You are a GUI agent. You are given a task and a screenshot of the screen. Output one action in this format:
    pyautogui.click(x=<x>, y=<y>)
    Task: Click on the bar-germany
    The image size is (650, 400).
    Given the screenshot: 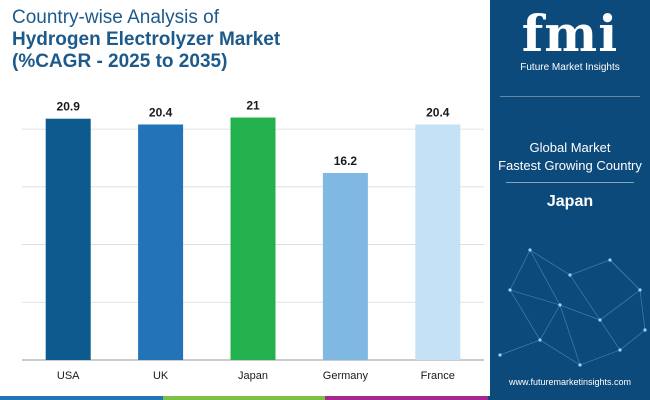 What is the action you would take?
    pyautogui.click(x=345, y=266)
    